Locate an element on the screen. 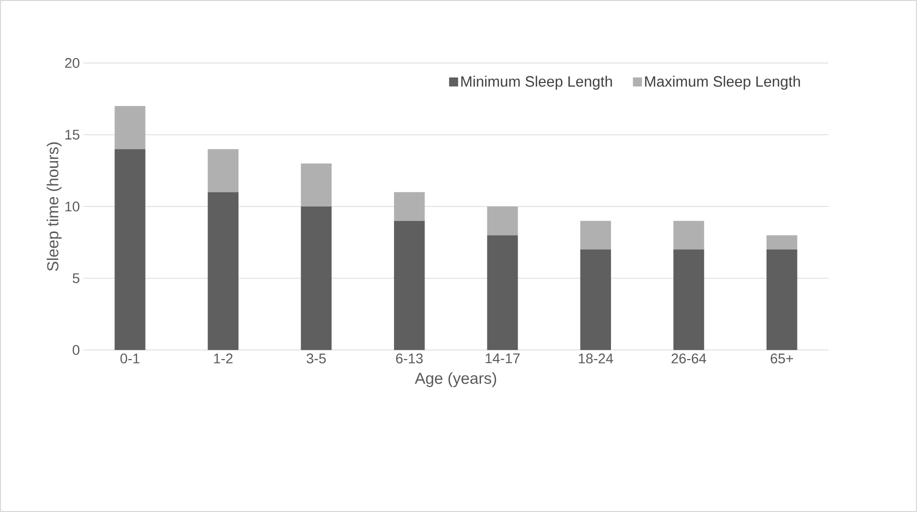 The height and width of the screenshot is (512, 917). y-axis-title: Sleep time (hours) is located at coordinates (54, 206).